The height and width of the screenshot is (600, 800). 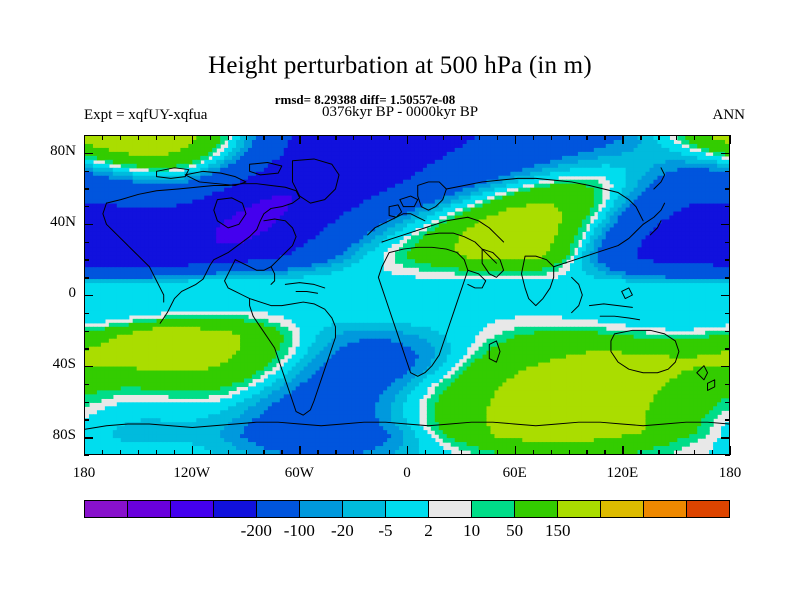 What do you see at coordinates (63, 150) in the screenshot?
I see `y-axis-label-4: 80N` at bounding box center [63, 150].